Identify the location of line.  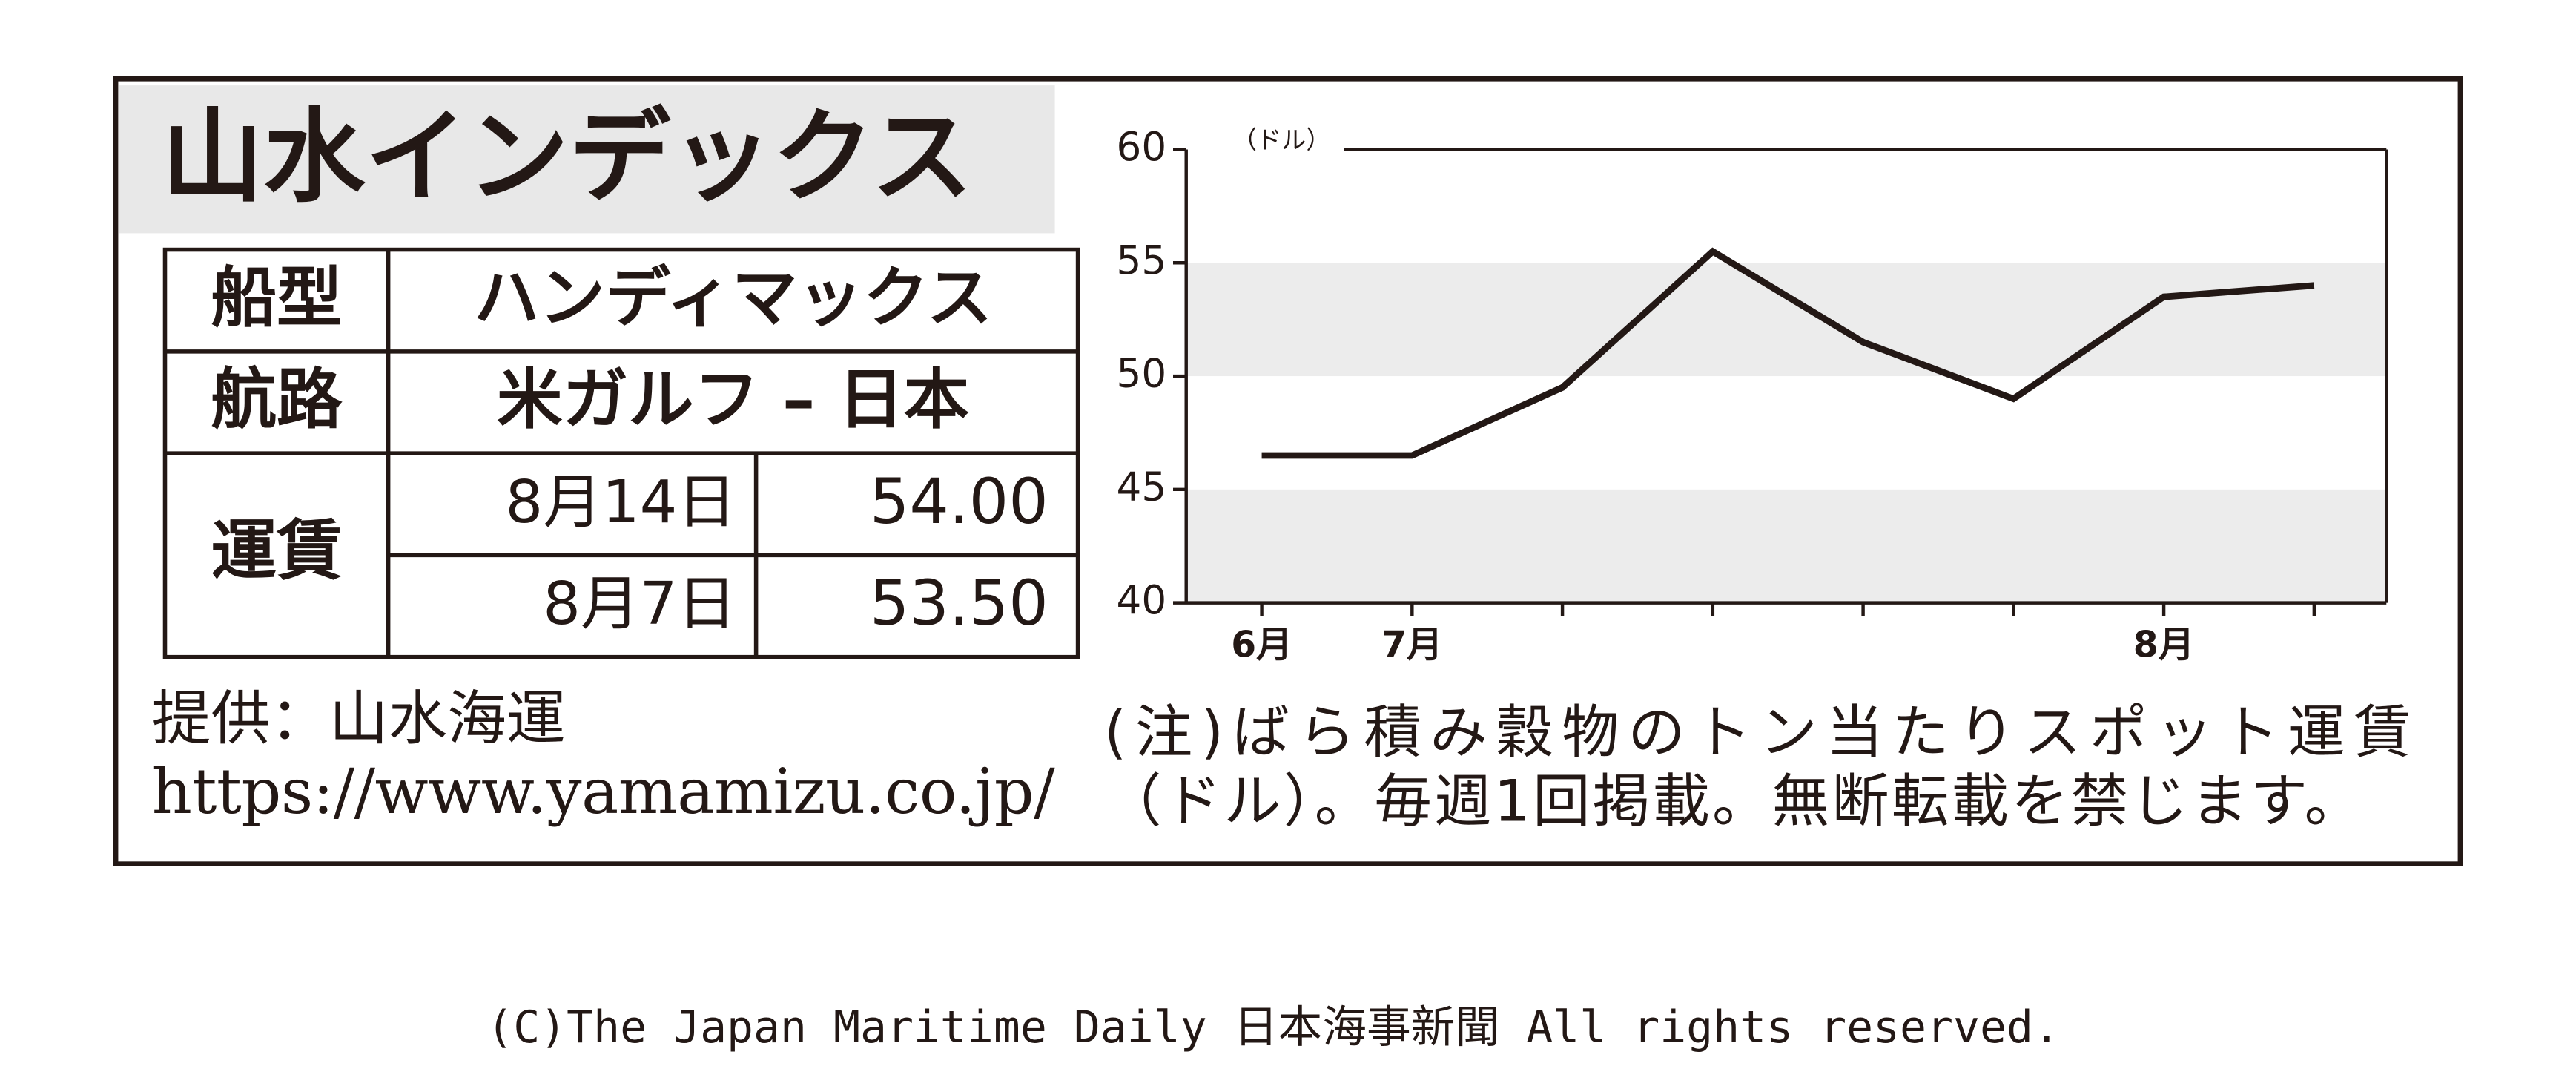
(1788, 353).